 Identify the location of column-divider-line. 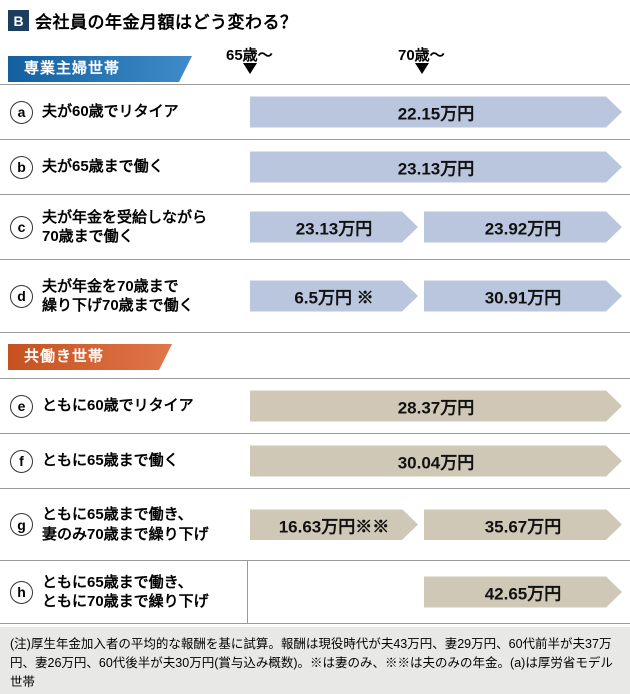
(247, 592).